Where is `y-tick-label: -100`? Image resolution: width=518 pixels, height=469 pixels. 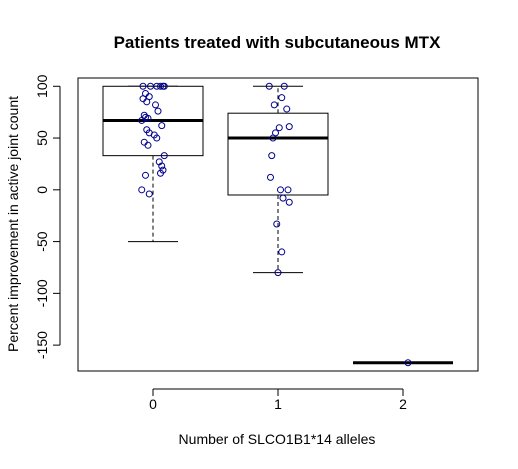
y-tick-label: -100 is located at coordinates (42, 293).